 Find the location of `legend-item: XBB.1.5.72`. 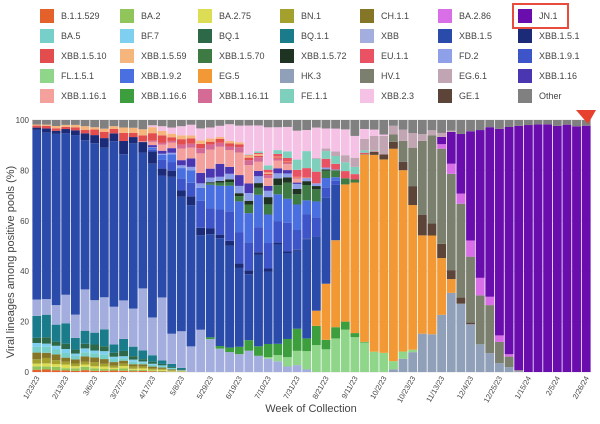

legend-item: XBB.1.5.72 is located at coordinates (313, 56).